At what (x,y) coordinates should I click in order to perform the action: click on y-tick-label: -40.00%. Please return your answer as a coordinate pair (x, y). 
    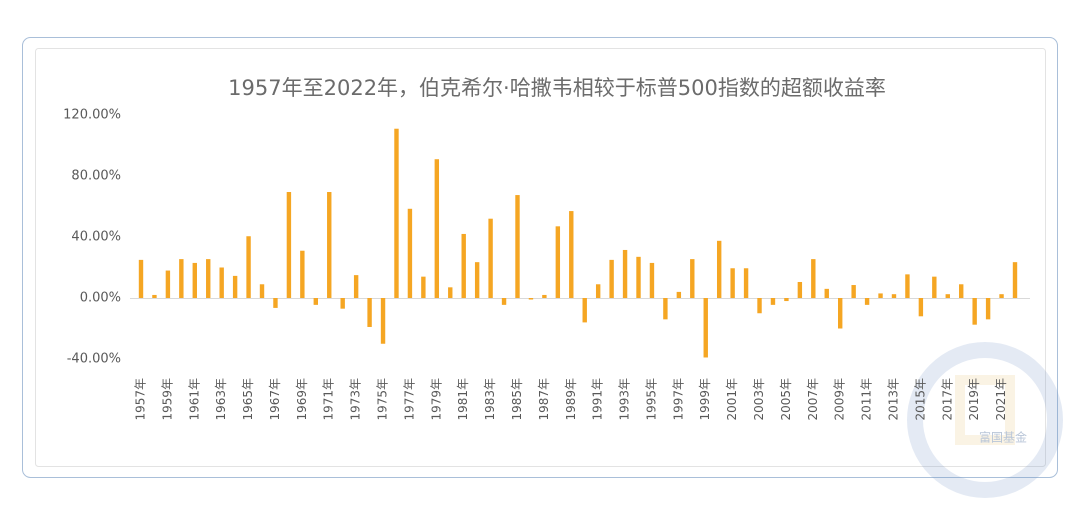
    Looking at the image, I should click on (94, 359).